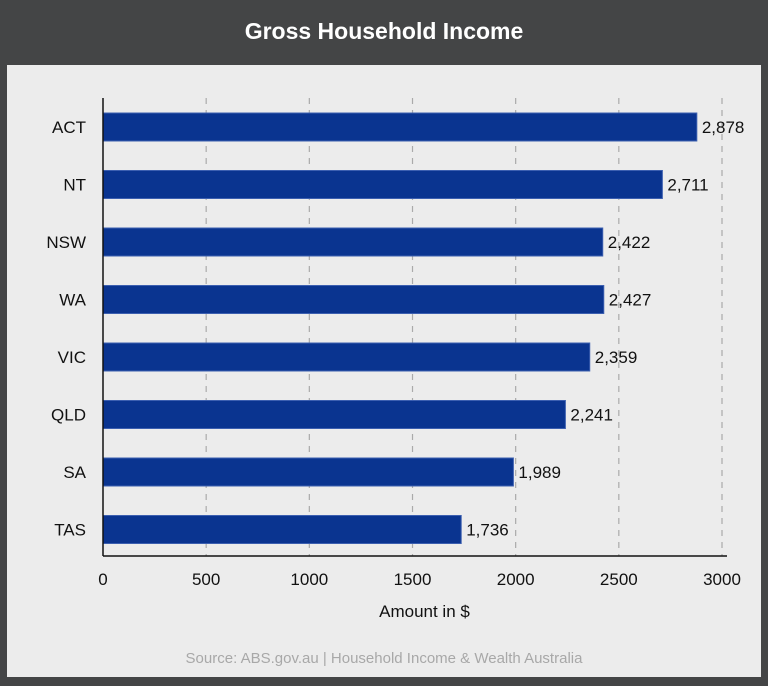 This screenshot has width=768, height=686. Describe the element at coordinates (382, 184) in the screenshot. I see `bar-nt` at that location.